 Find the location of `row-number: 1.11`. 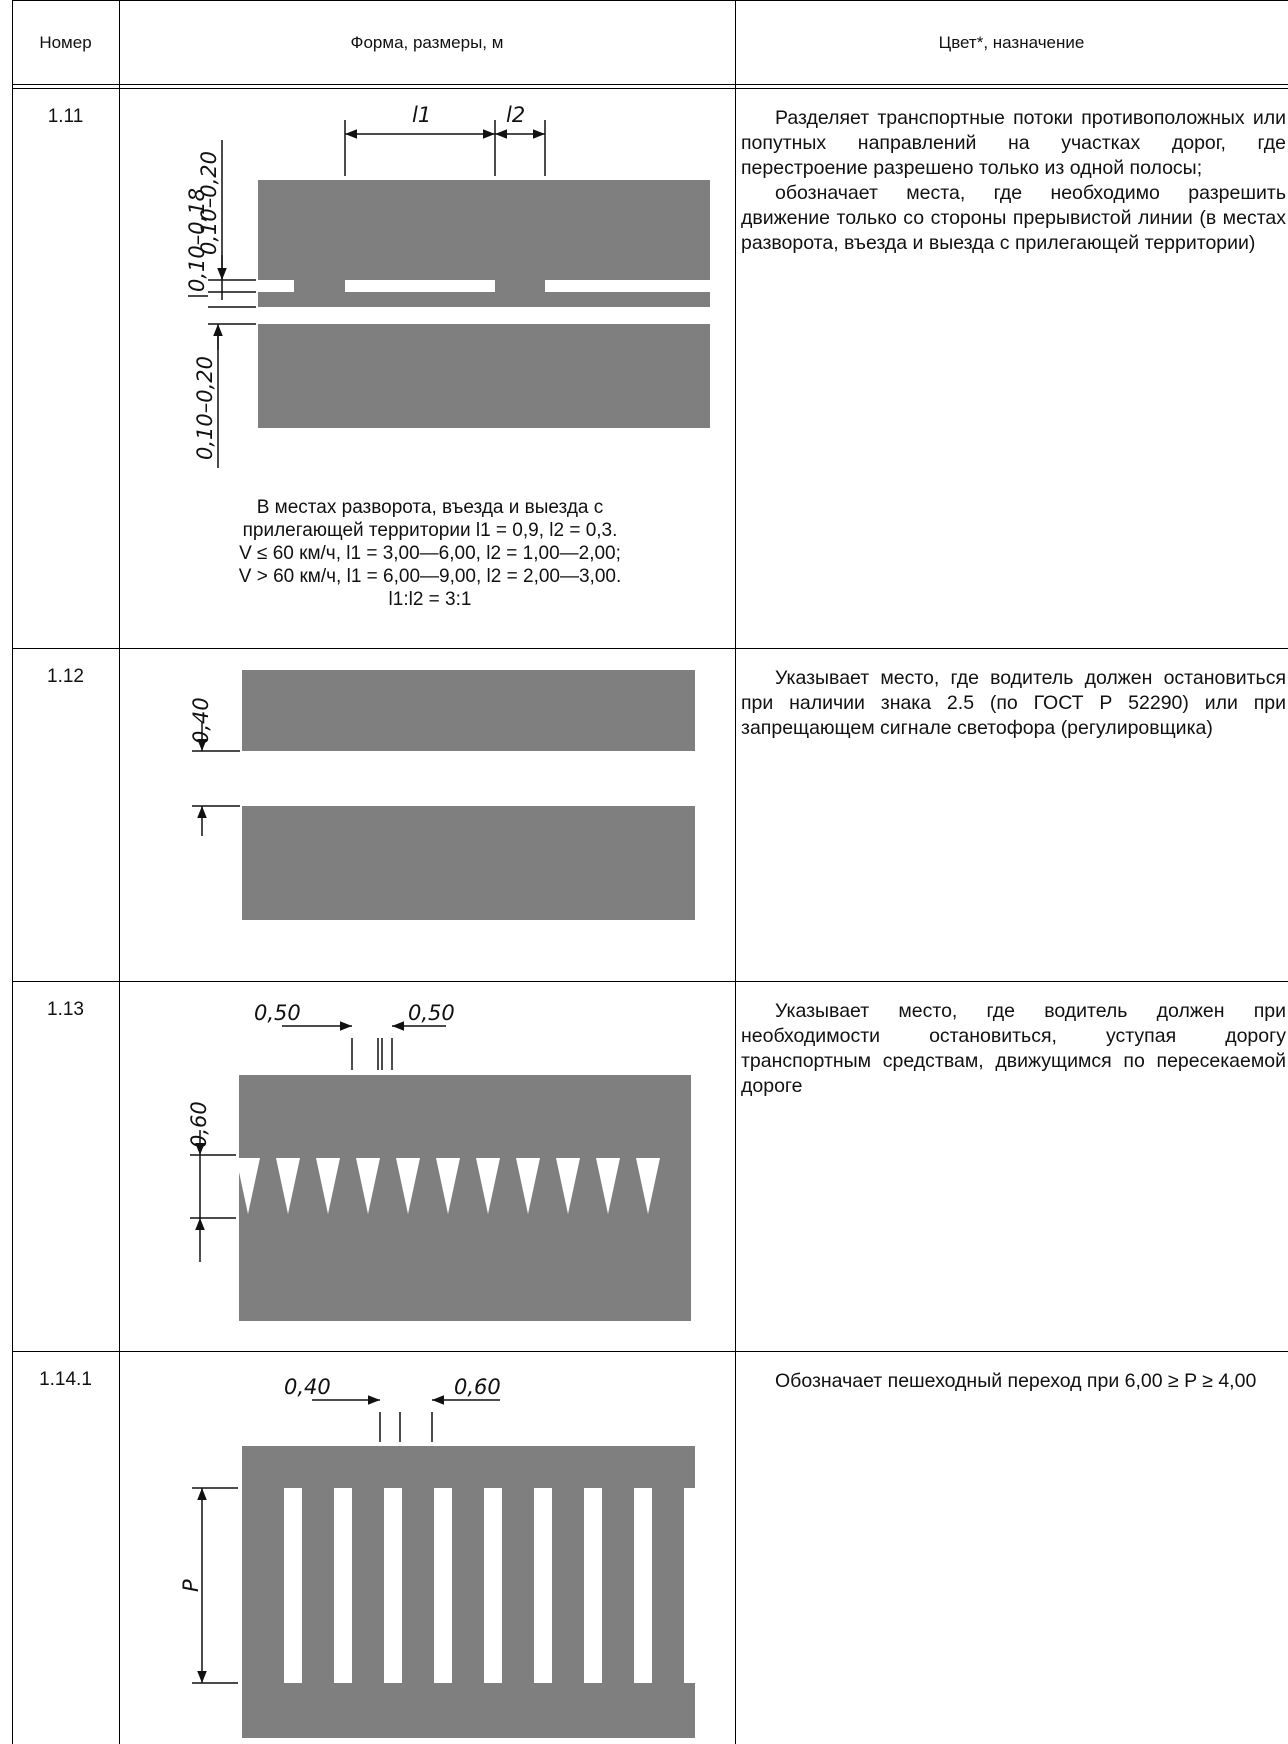

row-number: 1.11 is located at coordinates (65, 116).